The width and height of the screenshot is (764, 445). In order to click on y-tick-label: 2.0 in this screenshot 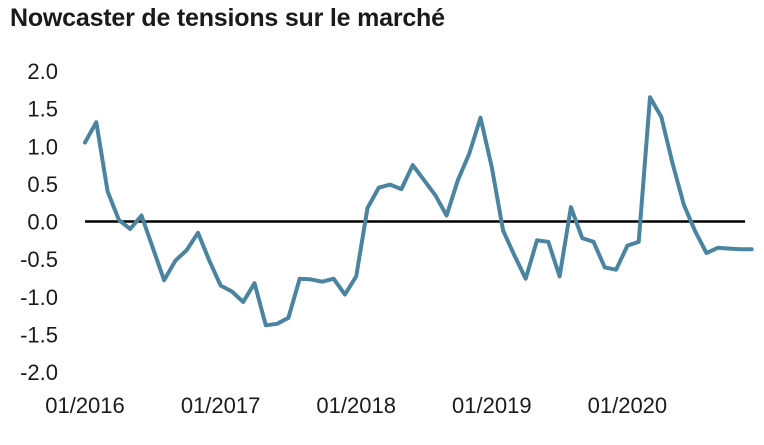, I will do `click(42, 71)`.